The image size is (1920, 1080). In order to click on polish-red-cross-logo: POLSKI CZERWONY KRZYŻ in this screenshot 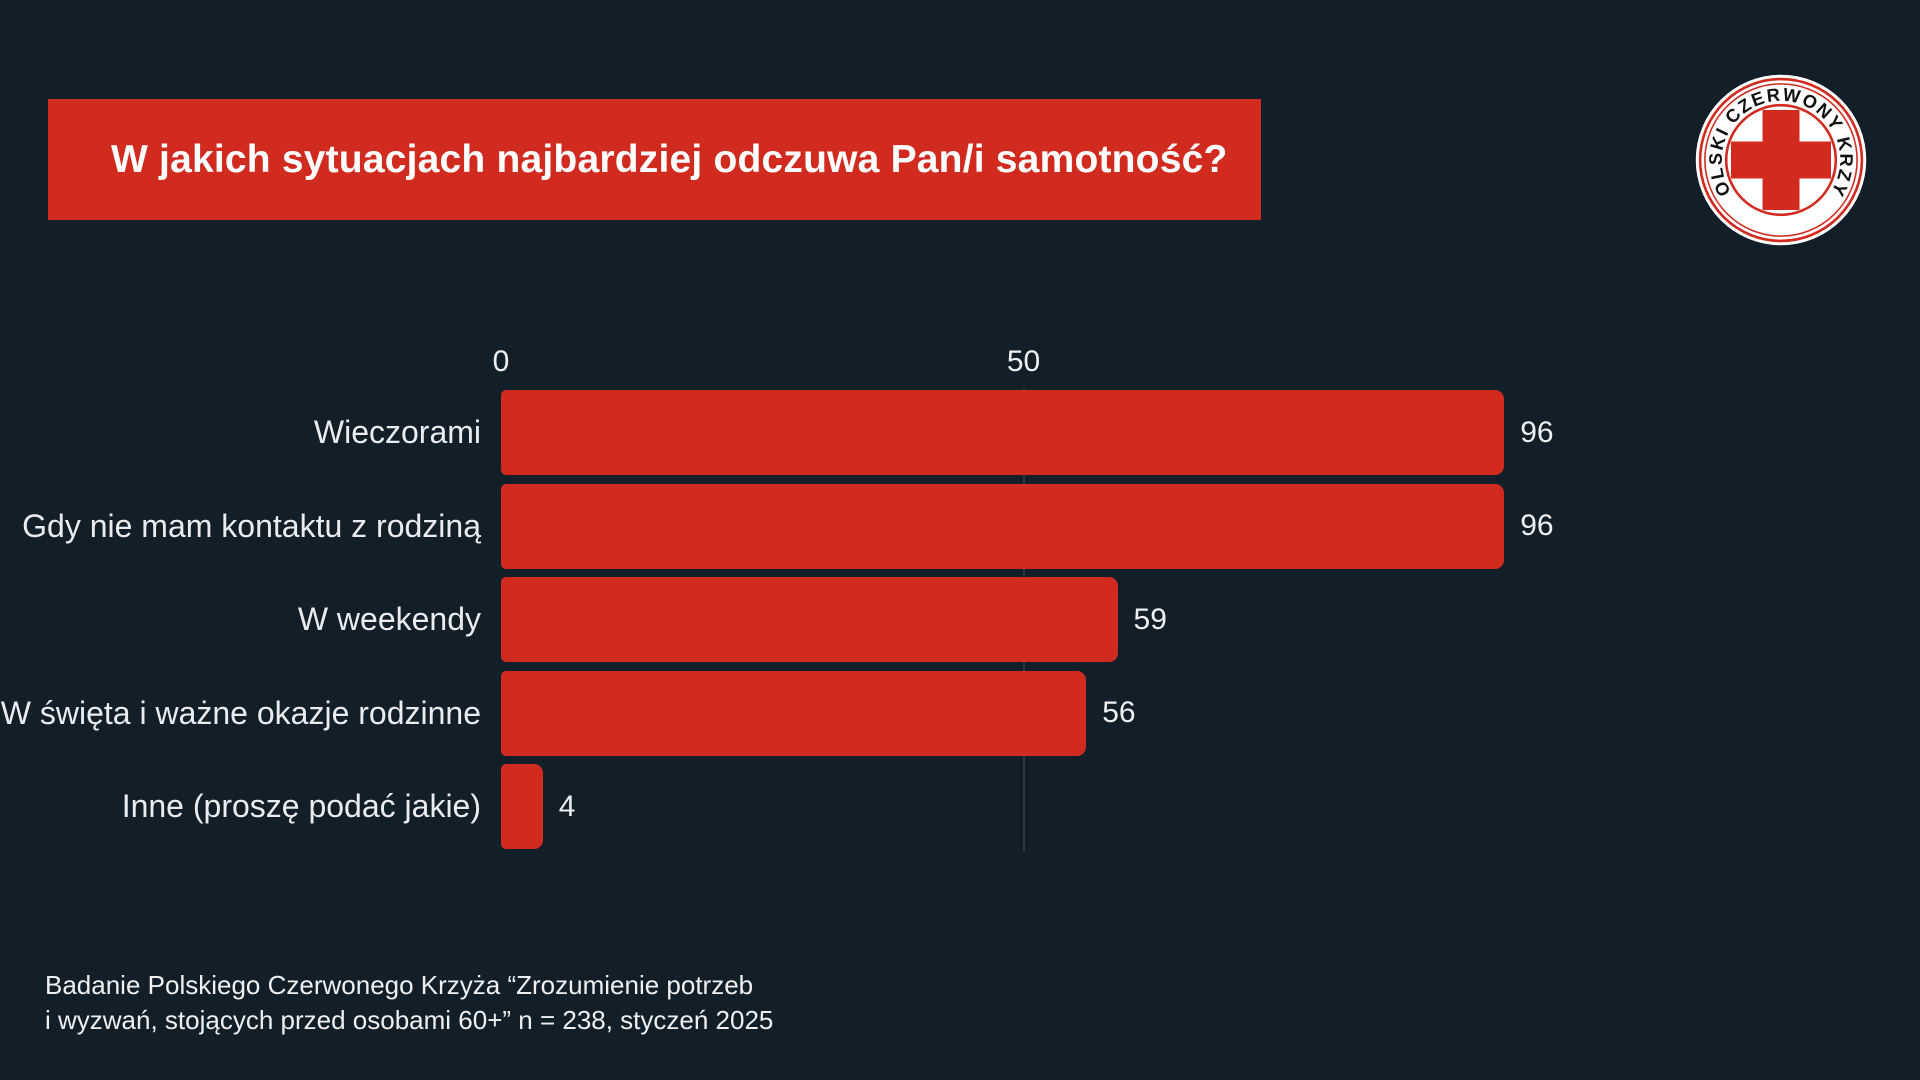, I will do `click(1780, 159)`.